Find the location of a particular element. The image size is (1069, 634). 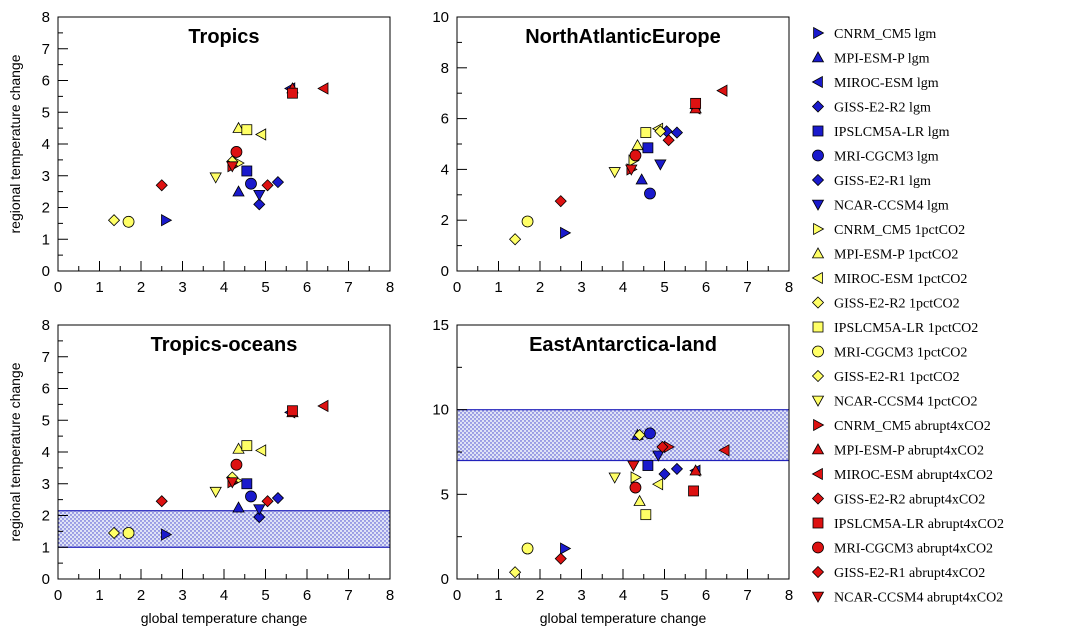

legend-label: MIROC-ESM 1pctCO2 is located at coordinates (900, 279).